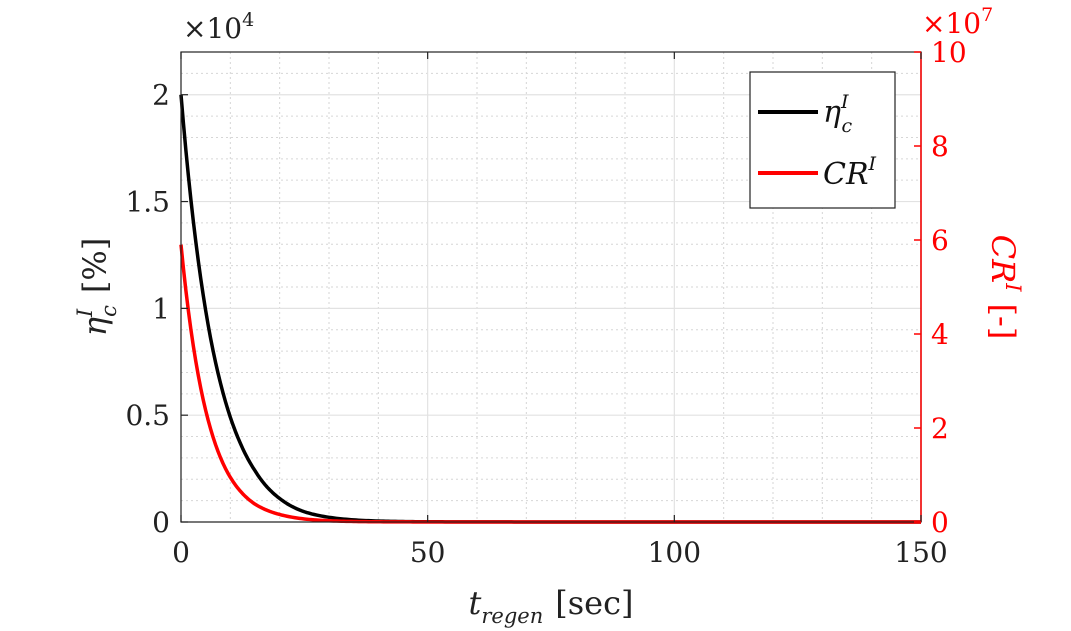  I want to click on y-right-tick-label: 10, so click(949, 52).